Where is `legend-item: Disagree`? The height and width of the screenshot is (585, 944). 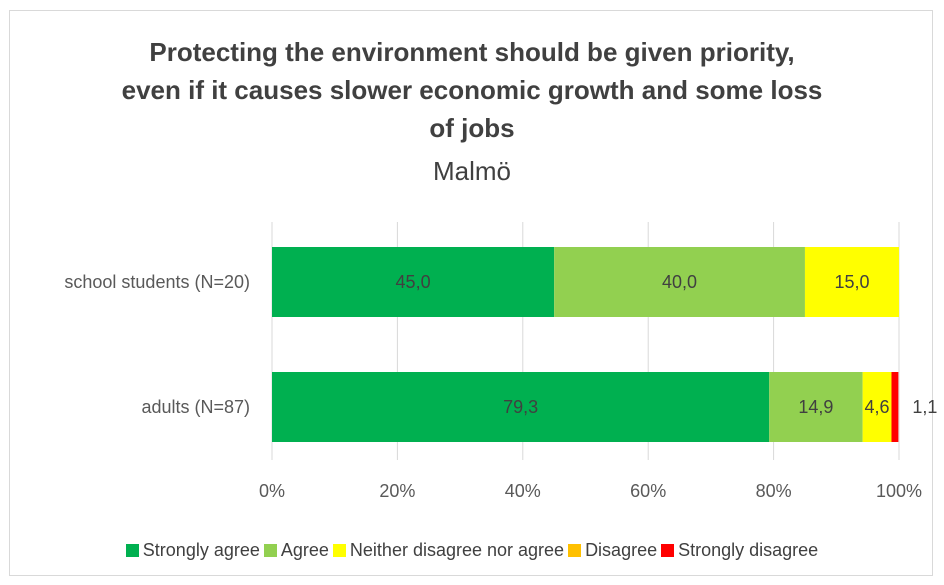
legend-item: Disagree is located at coordinates (612, 550).